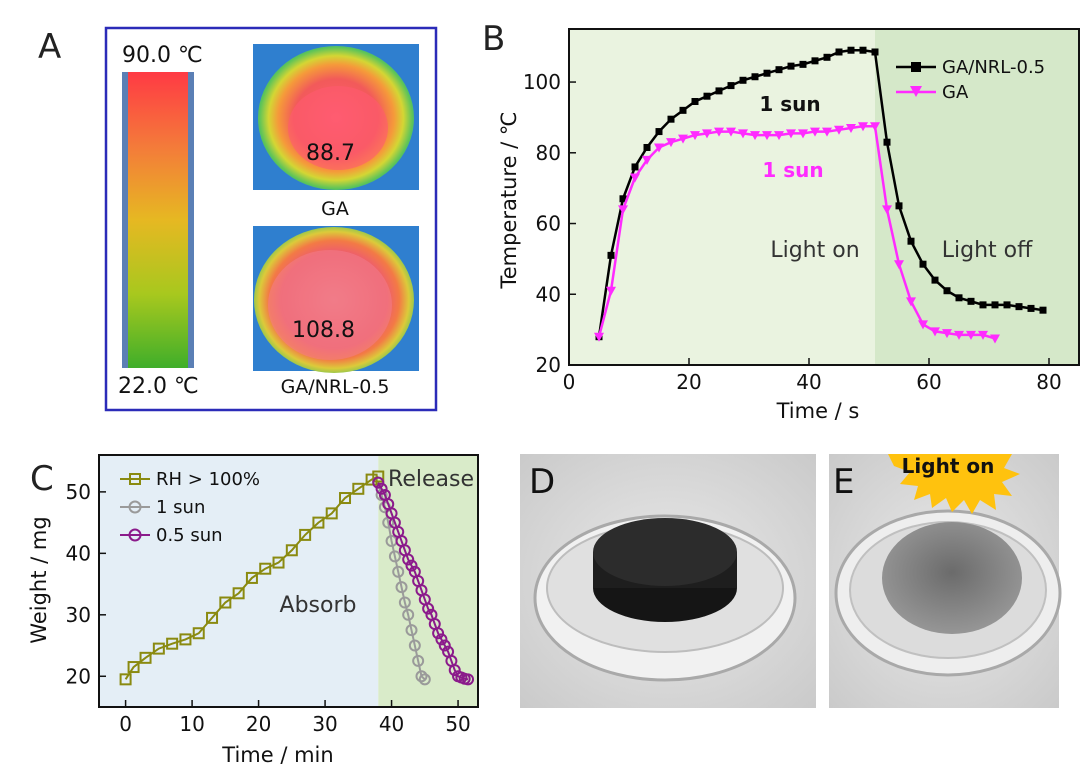 This screenshot has width=1080, height=770. Describe the element at coordinates (668, 581) in the screenshot. I see `panel-d-photo: D` at that location.